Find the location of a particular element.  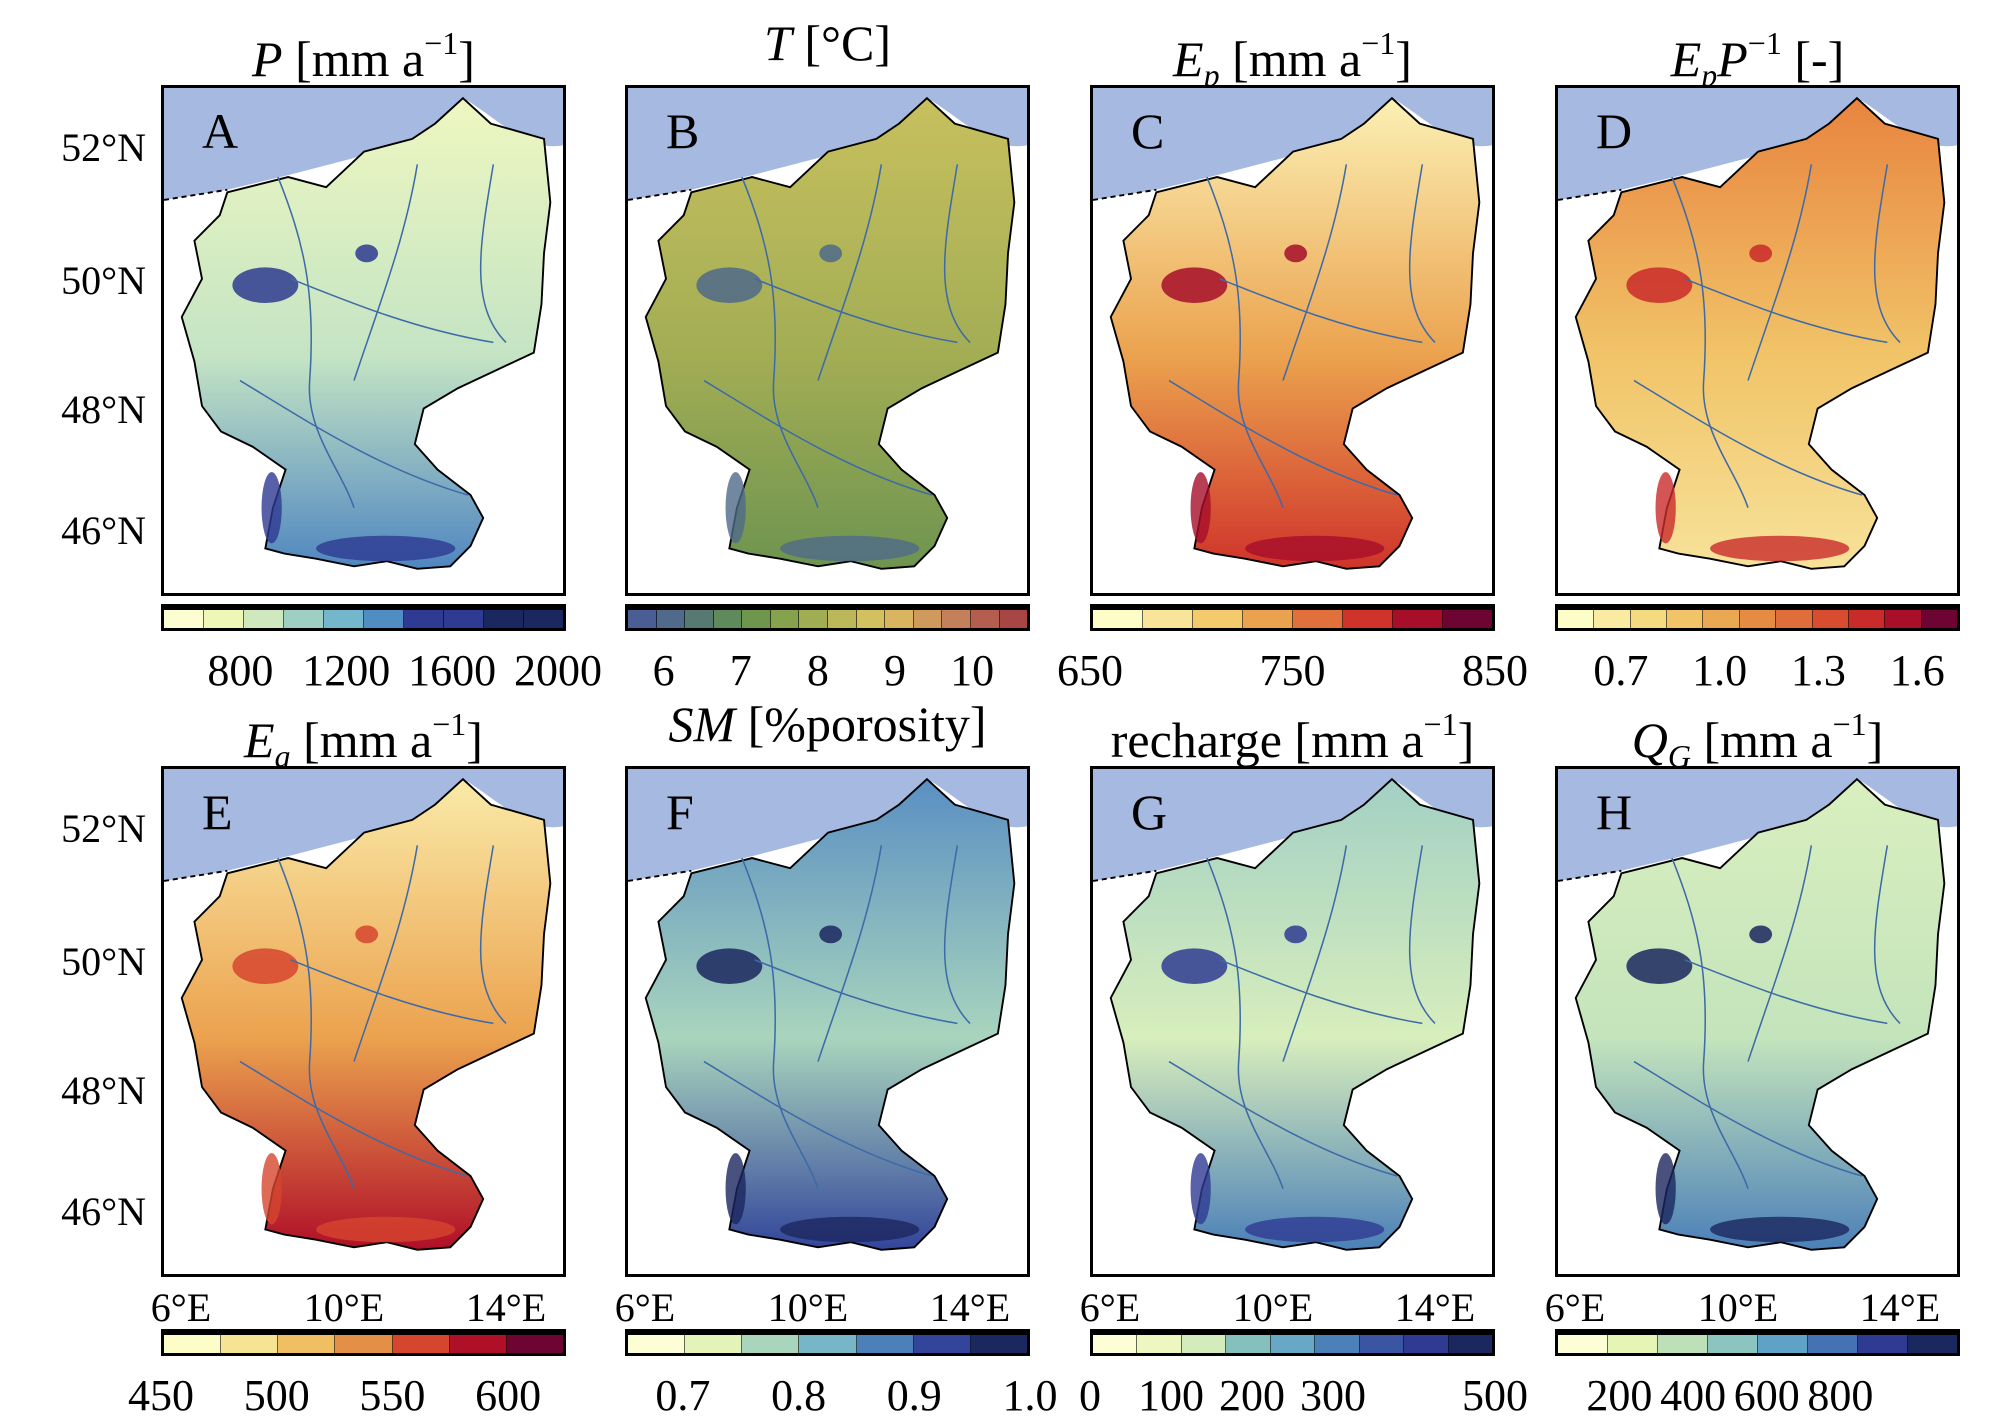

title-end: ] is located at coordinates (1466, 740).